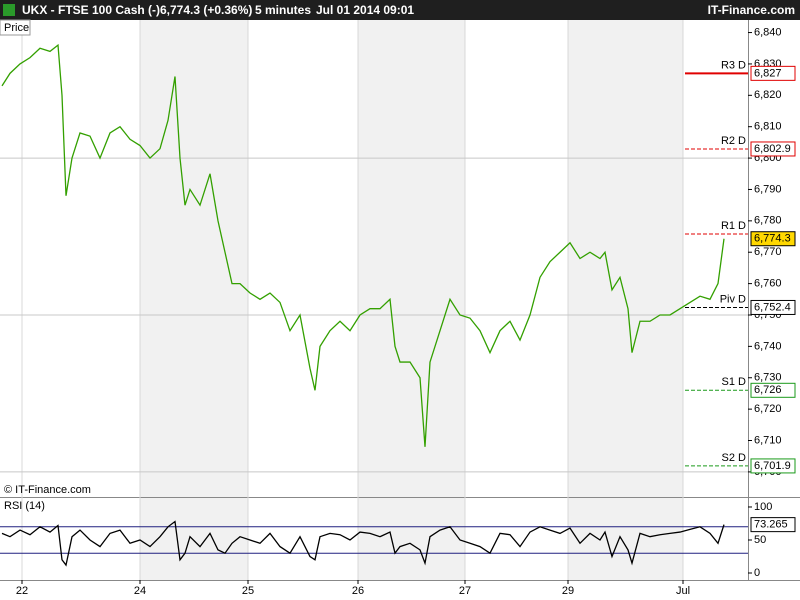 The image size is (800, 600). What do you see at coordinates (768, 440) in the screenshot?
I see `y-tick-label: 6,710` at bounding box center [768, 440].